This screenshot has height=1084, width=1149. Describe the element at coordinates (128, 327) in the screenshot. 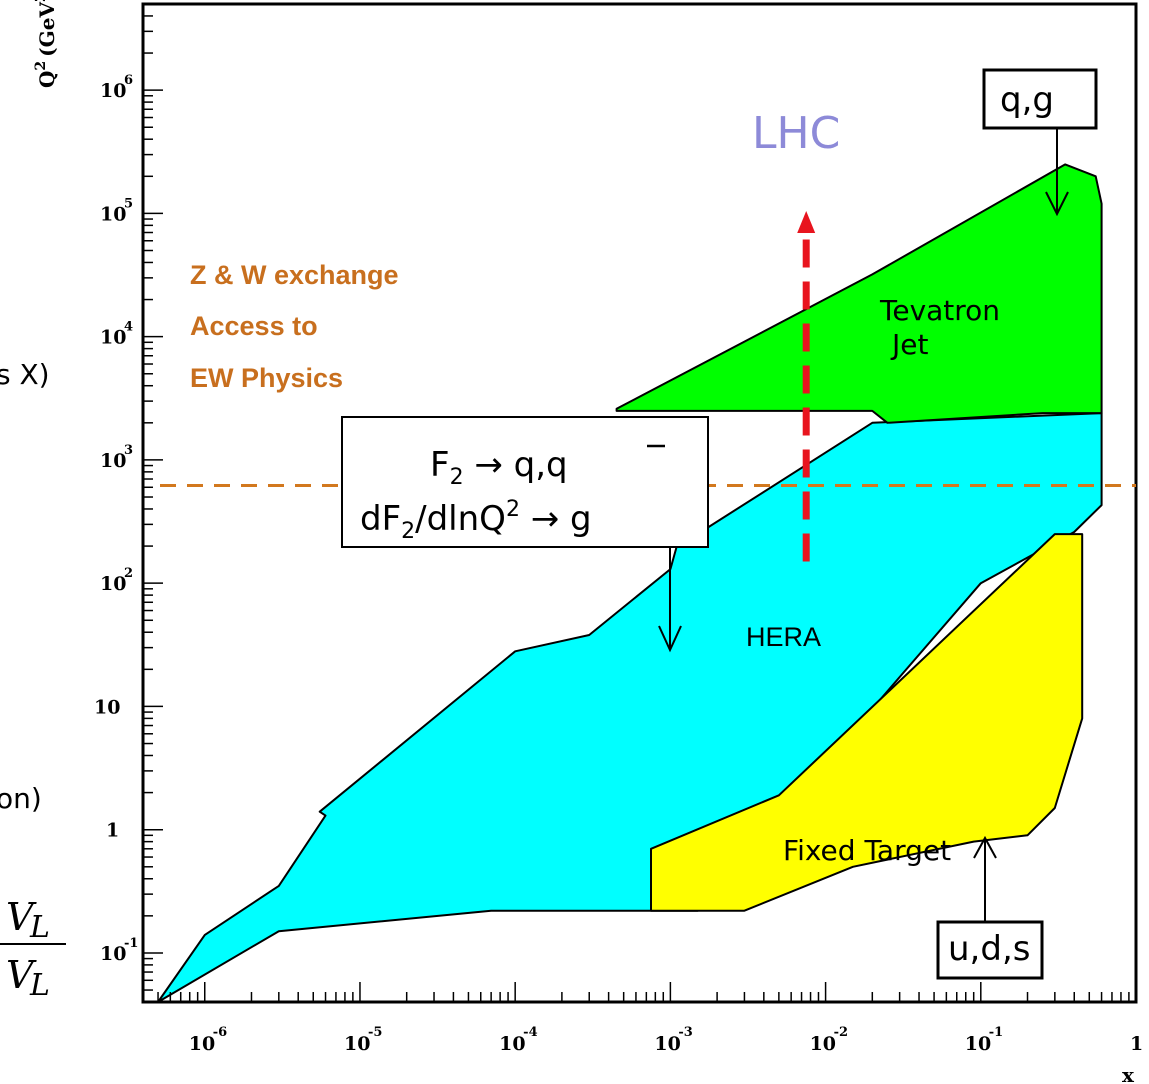

I see `y-tick-label-exponent: 4` at that location.